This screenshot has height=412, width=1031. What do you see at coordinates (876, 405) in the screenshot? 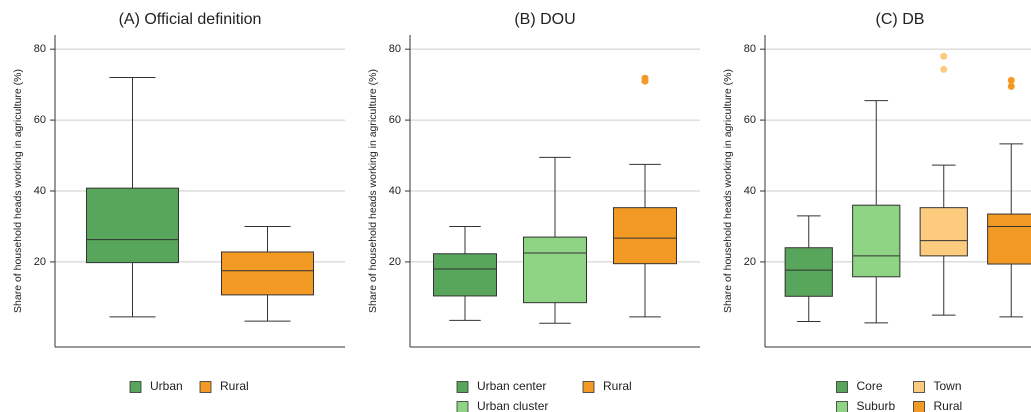
I see `legend-label: Suburb` at bounding box center [876, 405].